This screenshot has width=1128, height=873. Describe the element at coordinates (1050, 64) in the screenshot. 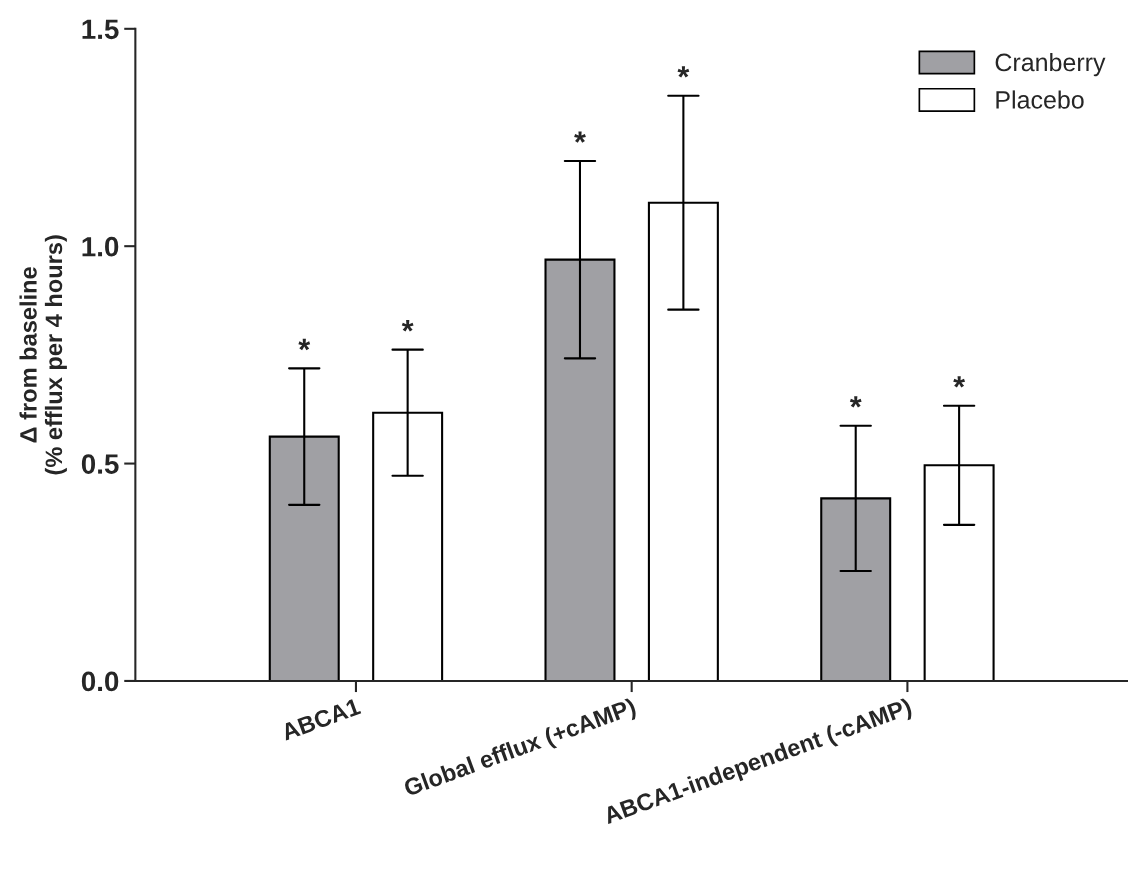

I see `legend-label: Cranberry` at that location.